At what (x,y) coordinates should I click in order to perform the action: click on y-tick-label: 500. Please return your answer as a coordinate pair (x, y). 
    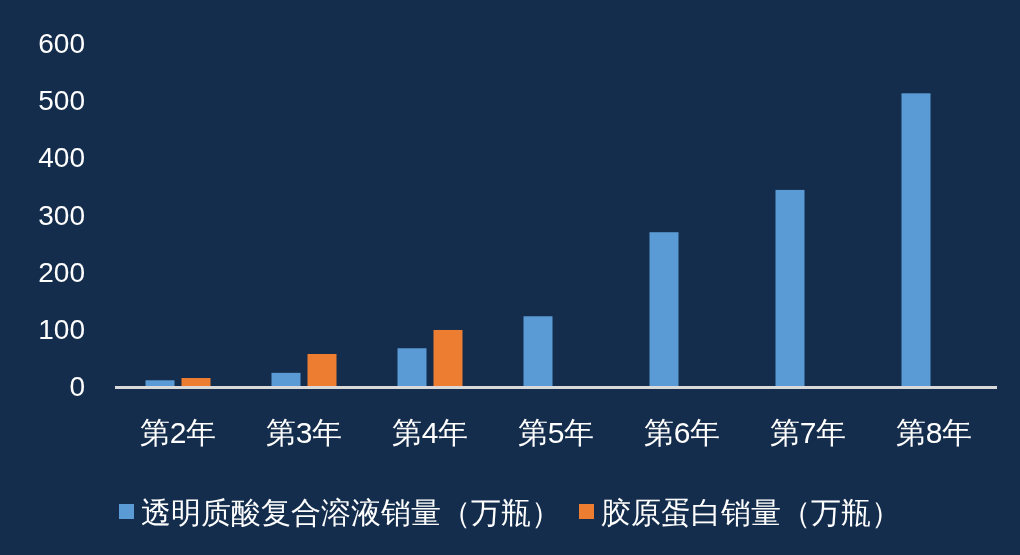
    Looking at the image, I should click on (61, 101).